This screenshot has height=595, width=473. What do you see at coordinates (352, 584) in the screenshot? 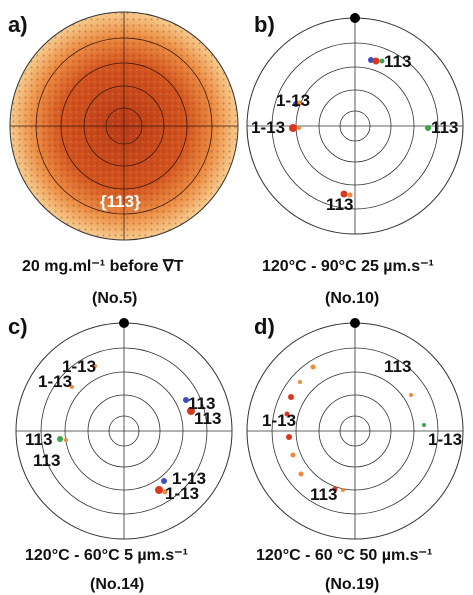
I see `panel-d-sample: (No.19)` at bounding box center [352, 584].